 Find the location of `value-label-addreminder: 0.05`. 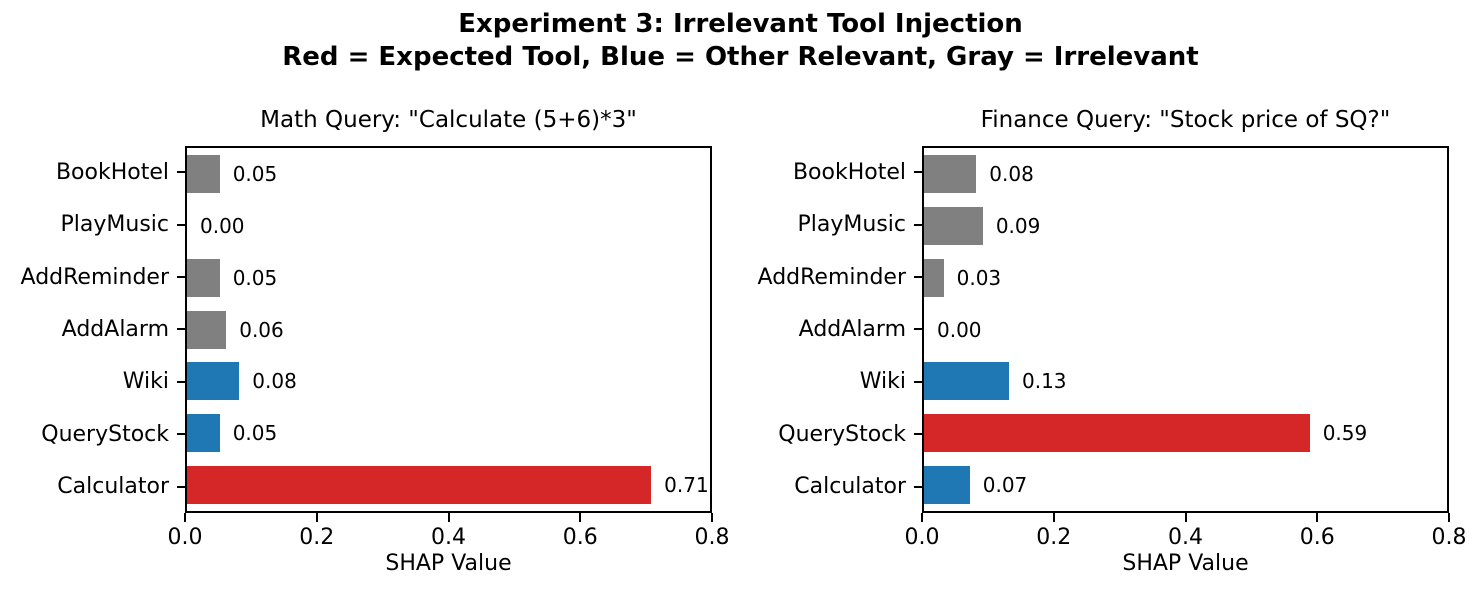

value-label-addreminder: 0.05 is located at coordinates (255, 277).